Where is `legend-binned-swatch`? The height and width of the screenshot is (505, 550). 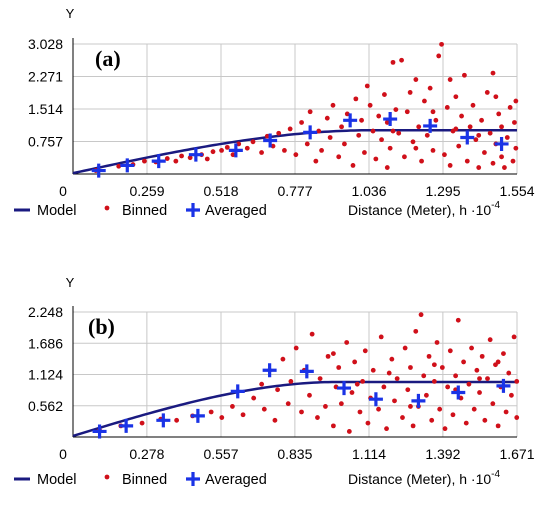
legend-binned-swatch is located at coordinates (107, 477).